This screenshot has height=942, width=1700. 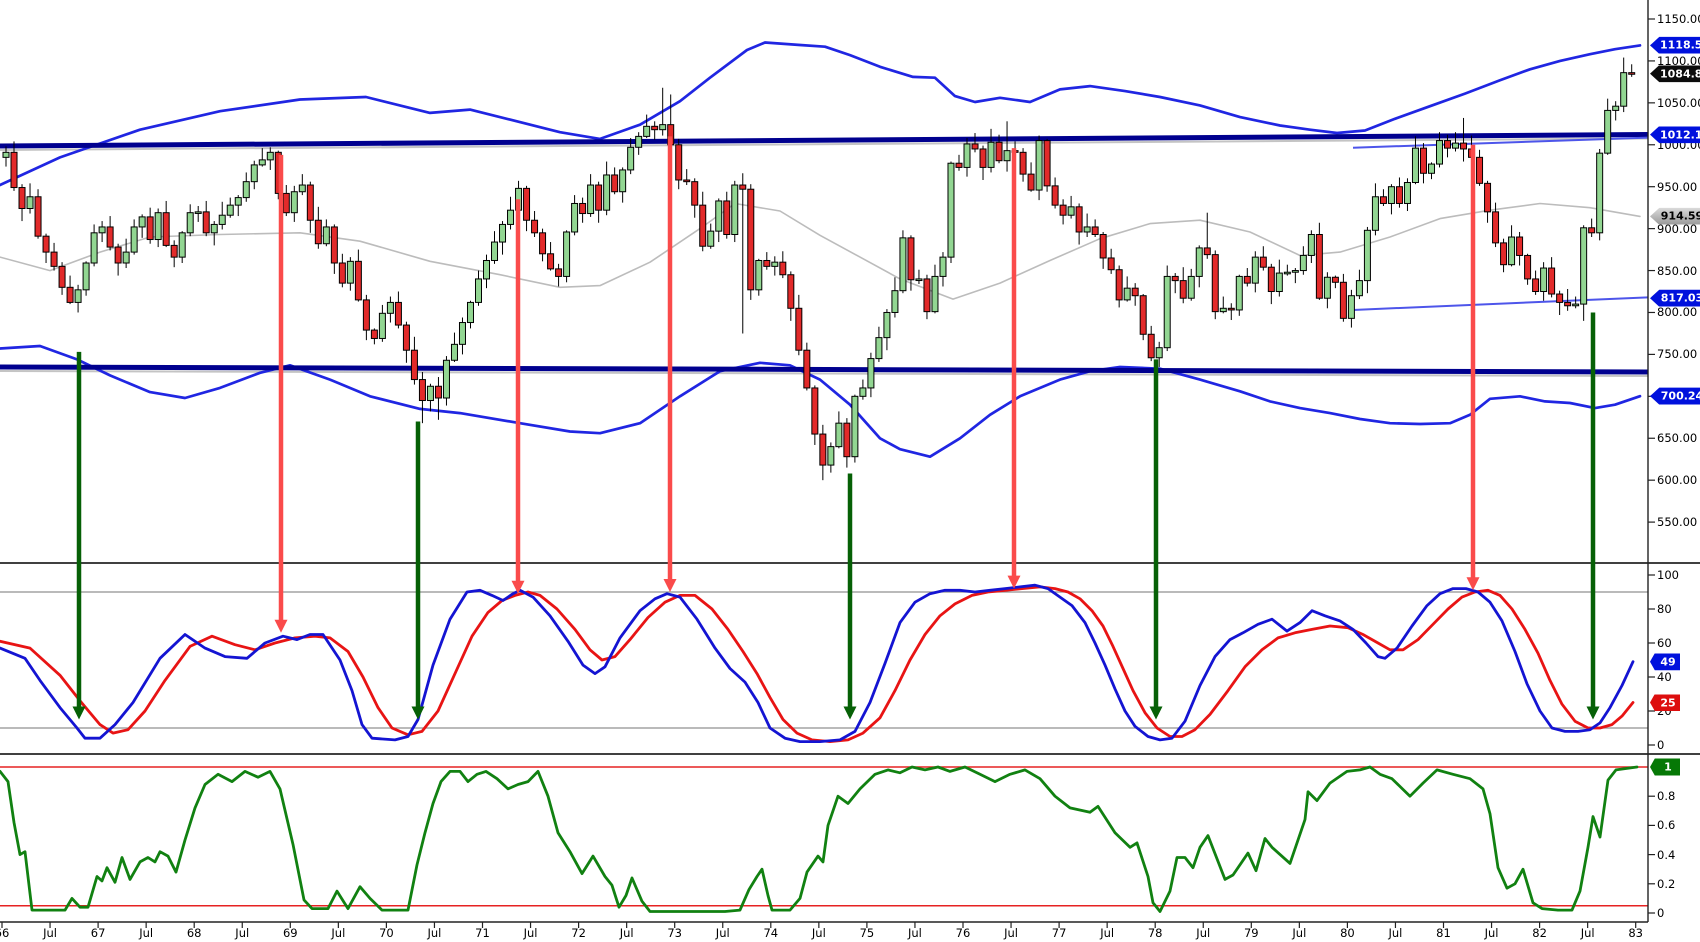 What do you see at coordinates (1664, 643) in the screenshot?
I see `stoch-tick-label: 60` at bounding box center [1664, 643].